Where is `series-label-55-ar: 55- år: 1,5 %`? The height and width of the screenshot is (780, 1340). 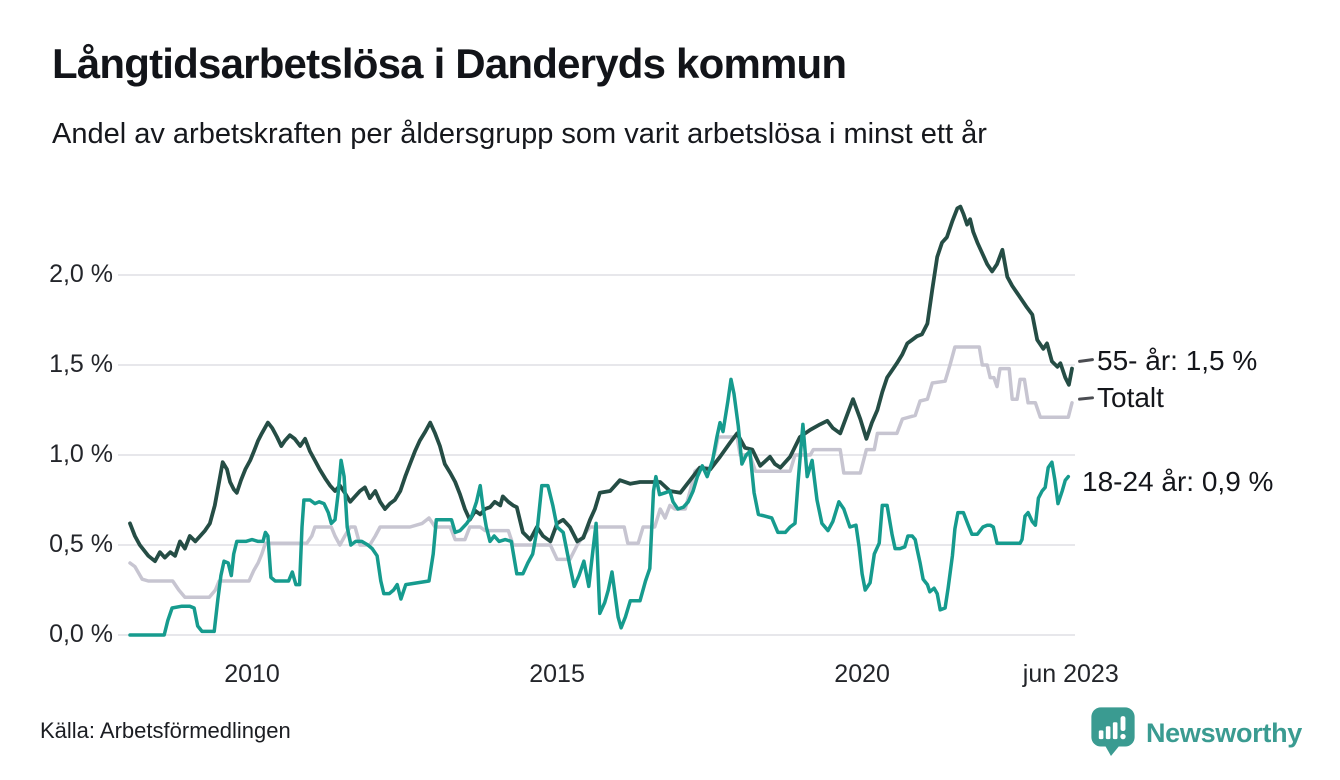
series-label-55-ar: 55- år: 1,5 % is located at coordinates (1177, 360).